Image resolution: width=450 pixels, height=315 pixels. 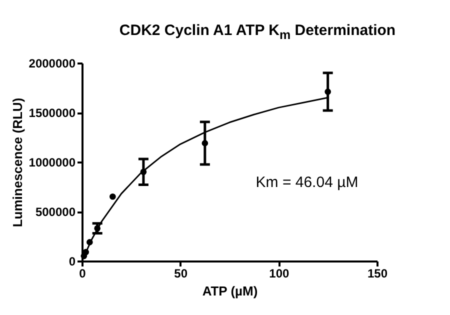 I want to click on y-tick-label: 0, so click(x=72, y=261).